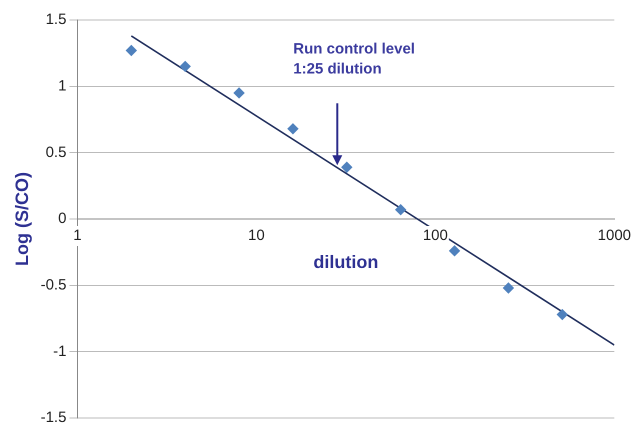 Image resolution: width=642 pixels, height=438 pixels. What do you see at coordinates (53, 417) in the screenshot?
I see `y-tick-label: -1.5` at bounding box center [53, 417].